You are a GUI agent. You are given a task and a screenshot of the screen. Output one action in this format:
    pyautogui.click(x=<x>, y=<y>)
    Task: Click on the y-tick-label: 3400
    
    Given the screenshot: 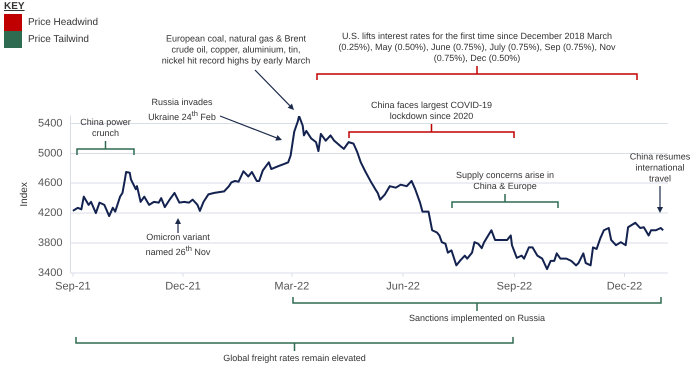 What is the action you would take?
    pyautogui.click(x=50, y=272)
    